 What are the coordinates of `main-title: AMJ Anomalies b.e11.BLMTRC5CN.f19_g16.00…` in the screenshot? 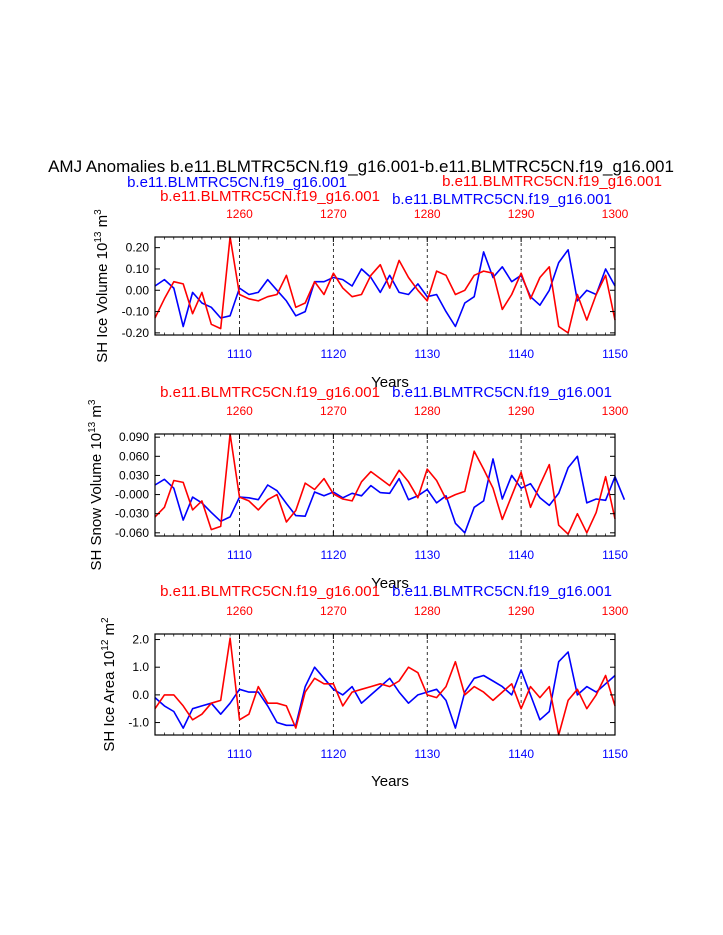 It's located at (361, 166).